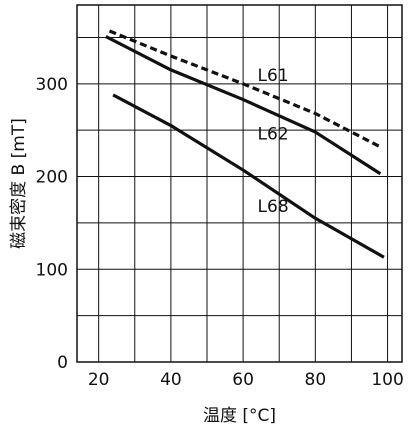  Describe the element at coordinates (62, 363) in the screenshot. I see `y-tick-label: 0` at that location.